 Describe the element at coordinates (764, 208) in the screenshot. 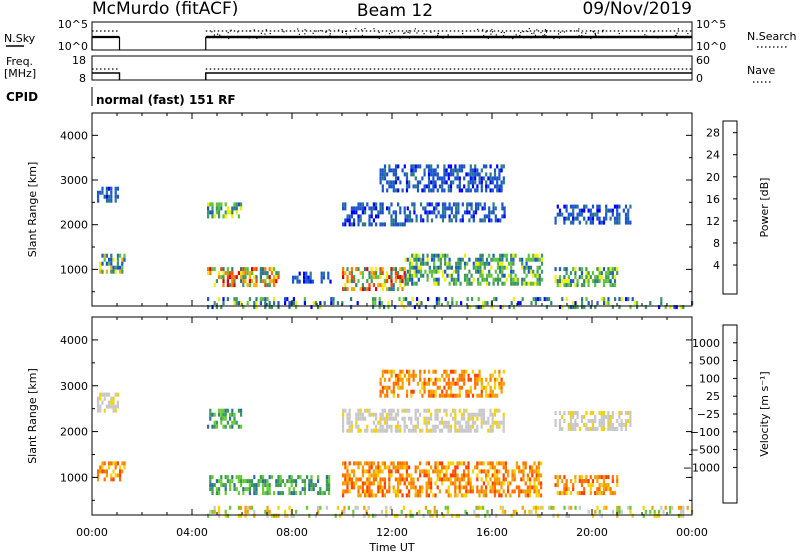

I see `colorbar-title: Power [dB]` at that location.